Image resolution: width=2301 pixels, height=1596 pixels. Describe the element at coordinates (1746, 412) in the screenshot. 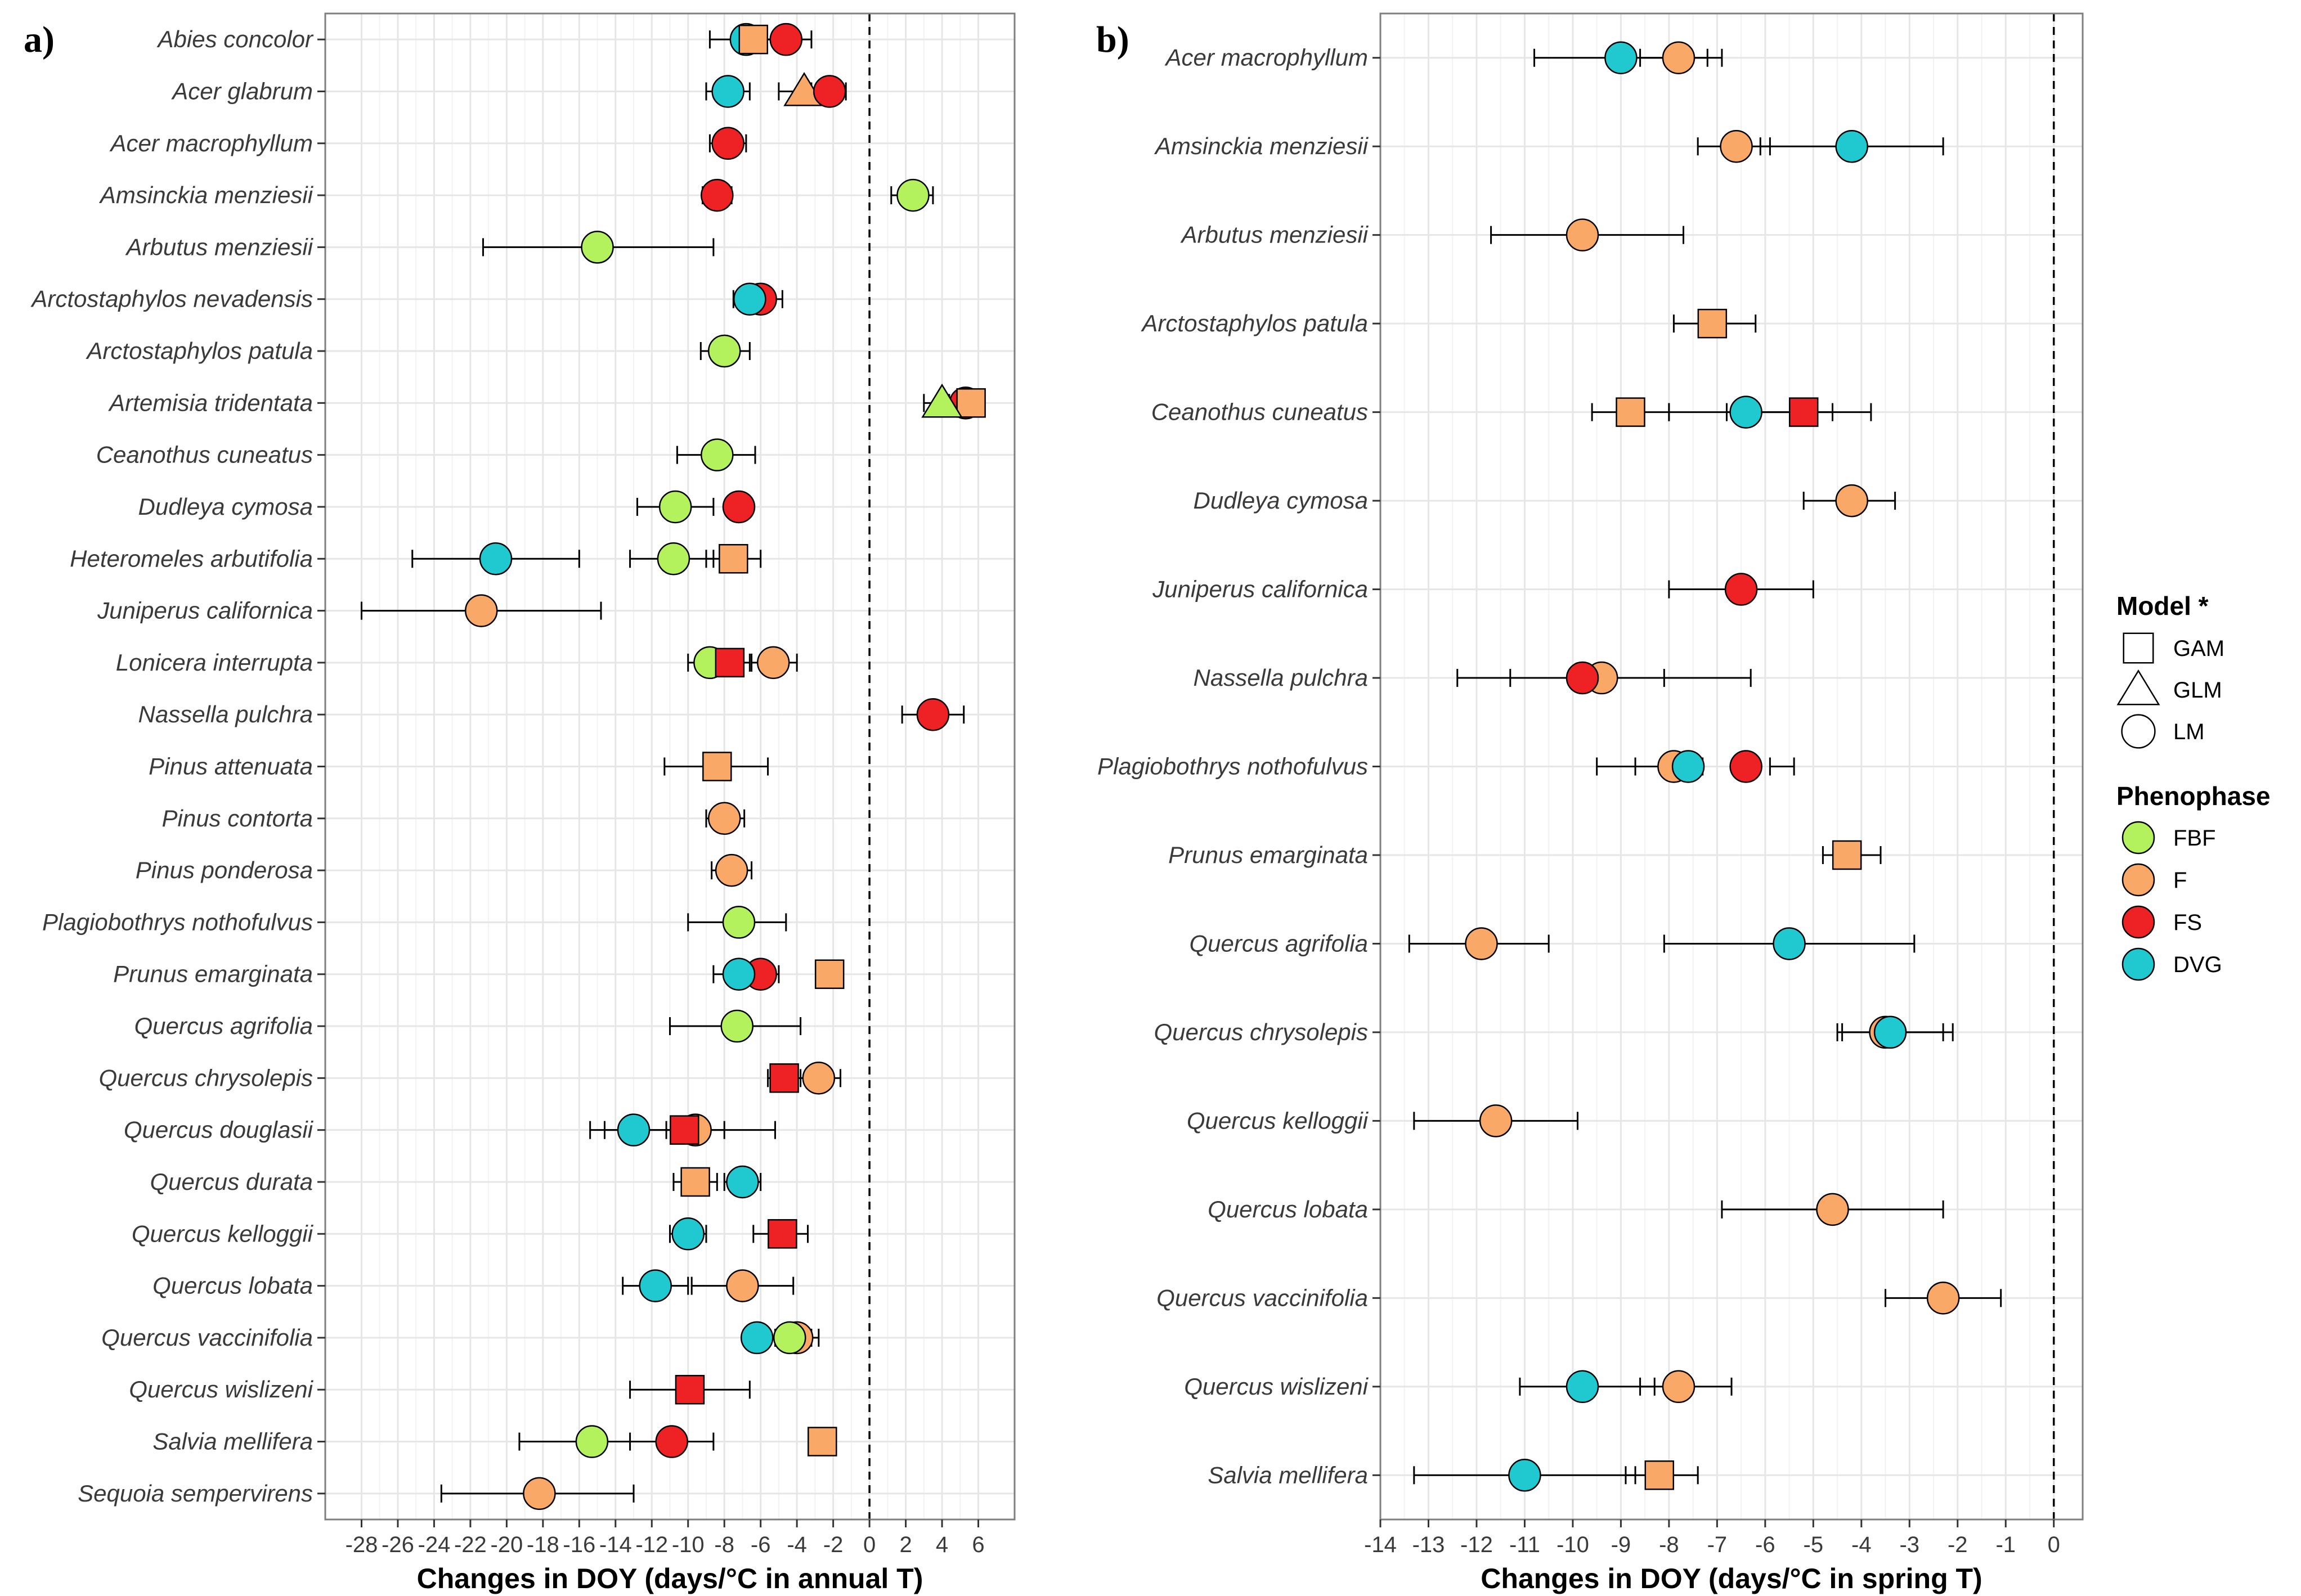

I see `point-ceanothus-cuneatus-dvg-lm` at that location.